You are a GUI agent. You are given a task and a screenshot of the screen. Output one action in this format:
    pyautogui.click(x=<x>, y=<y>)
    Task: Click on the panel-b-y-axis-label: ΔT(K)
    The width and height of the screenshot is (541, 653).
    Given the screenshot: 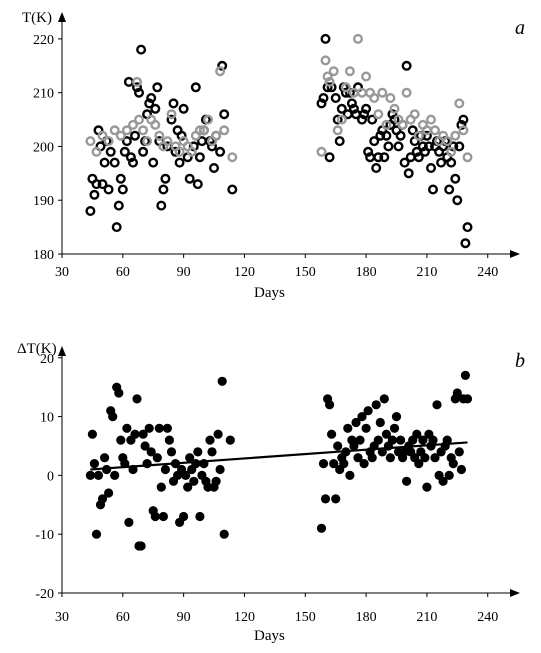 What is the action you would take?
    pyautogui.click(x=37, y=349)
    